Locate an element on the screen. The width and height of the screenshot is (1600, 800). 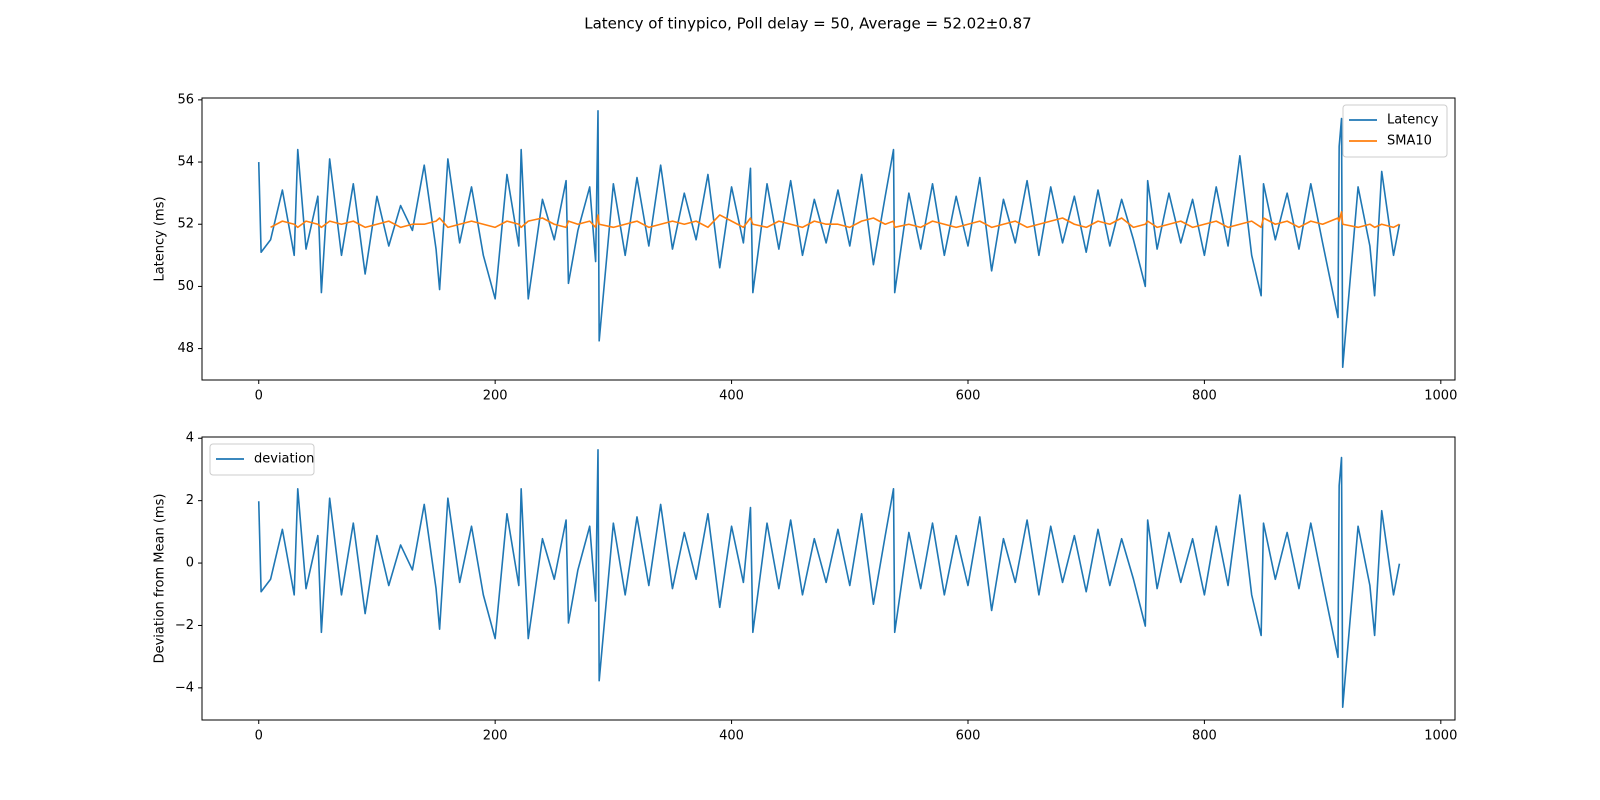
y-tick-label: 52 is located at coordinates (185, 224).